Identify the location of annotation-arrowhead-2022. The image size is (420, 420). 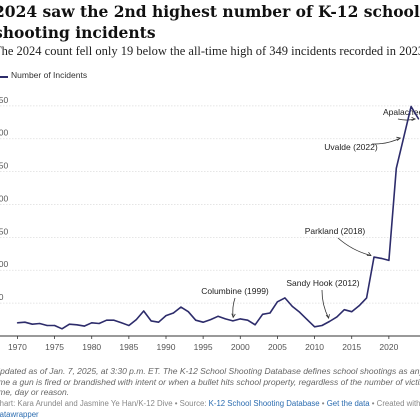
(399, 138).